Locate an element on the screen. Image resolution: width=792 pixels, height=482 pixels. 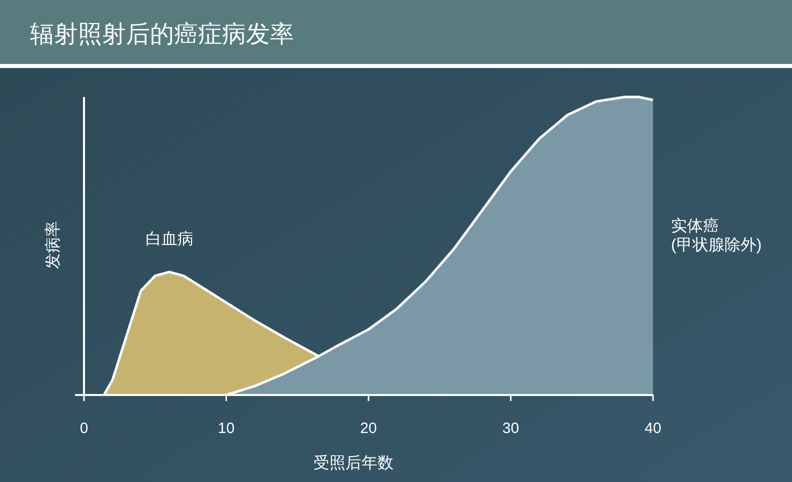
x-tick-label: 40 is located at coordinates (653, 428).